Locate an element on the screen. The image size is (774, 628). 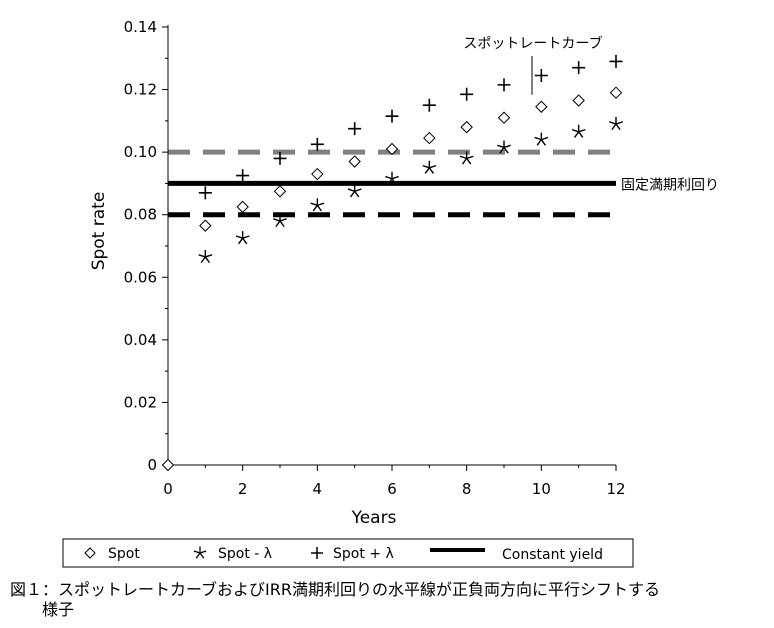
annotation-spot-curve: スポットレートカーブ is located at coordinates (532, 43).